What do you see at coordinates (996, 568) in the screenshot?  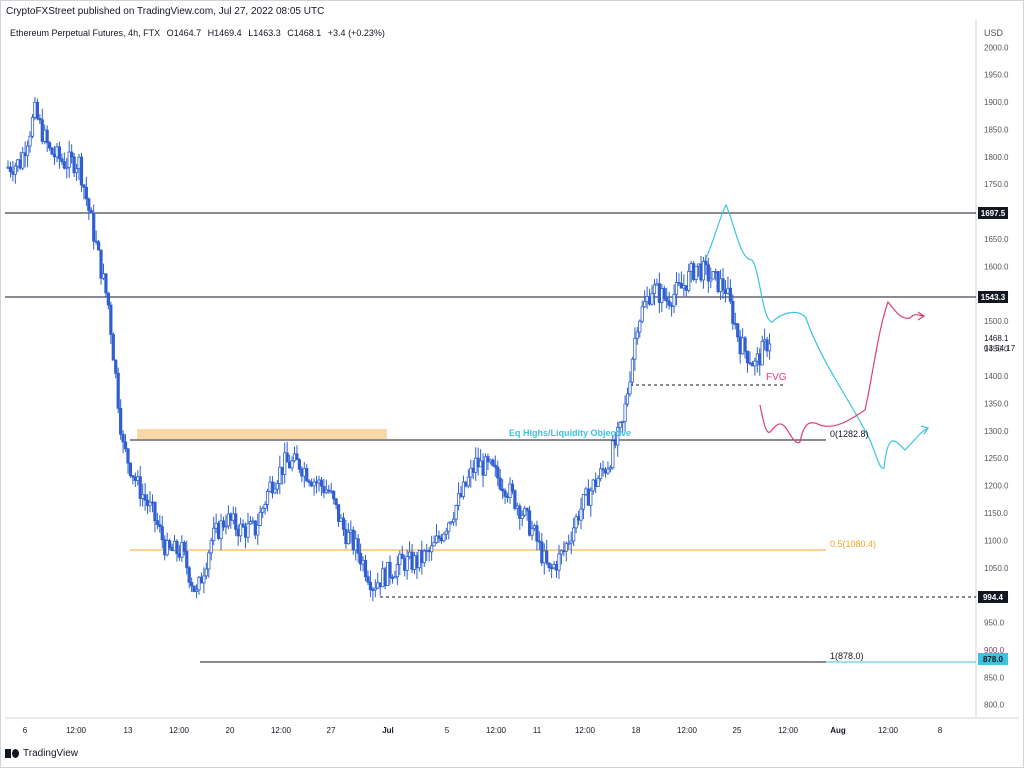 I see `price-tick-label: 1050.0` at bounding box center [996, 568].